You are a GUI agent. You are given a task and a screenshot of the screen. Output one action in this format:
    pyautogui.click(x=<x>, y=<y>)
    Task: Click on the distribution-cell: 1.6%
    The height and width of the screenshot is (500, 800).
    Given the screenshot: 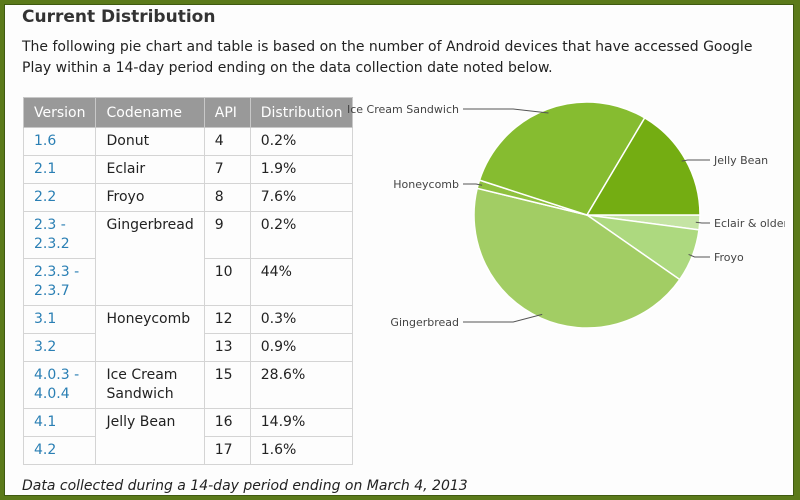 What is the action you would take?
    pyautogui.click(x=301, y=450)
    